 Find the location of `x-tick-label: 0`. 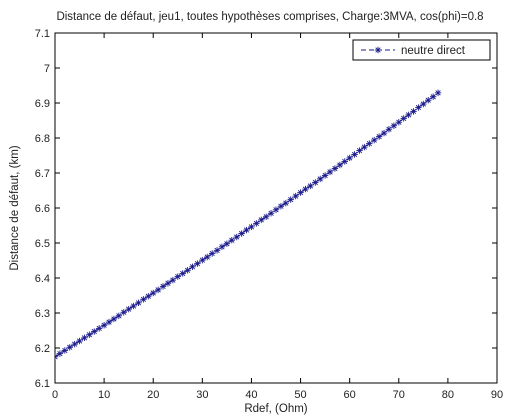

x-tick-label: 0 is located at coordinates (55, 395).